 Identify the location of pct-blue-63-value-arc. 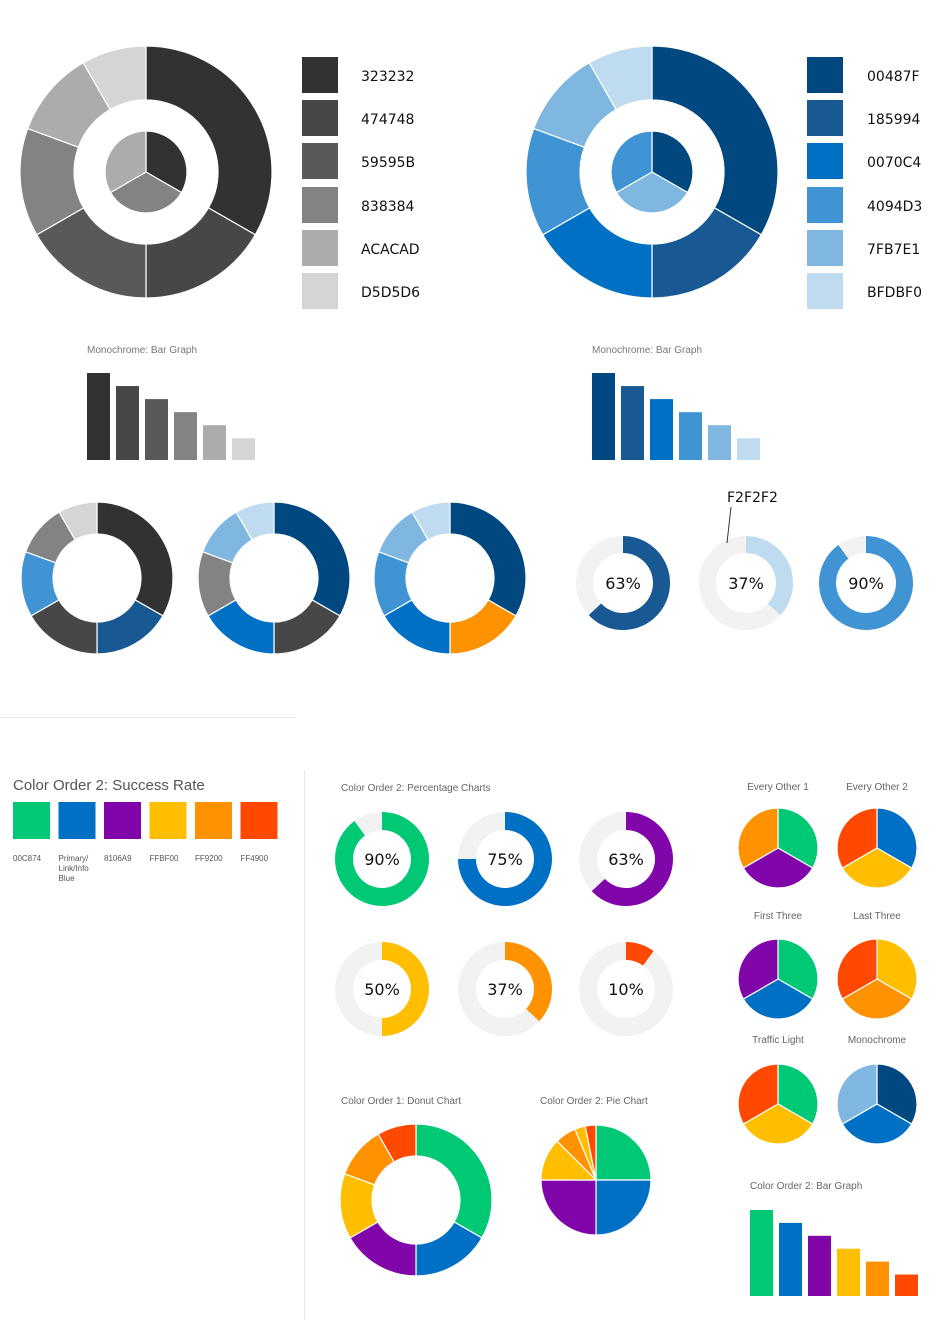
(629, 583).